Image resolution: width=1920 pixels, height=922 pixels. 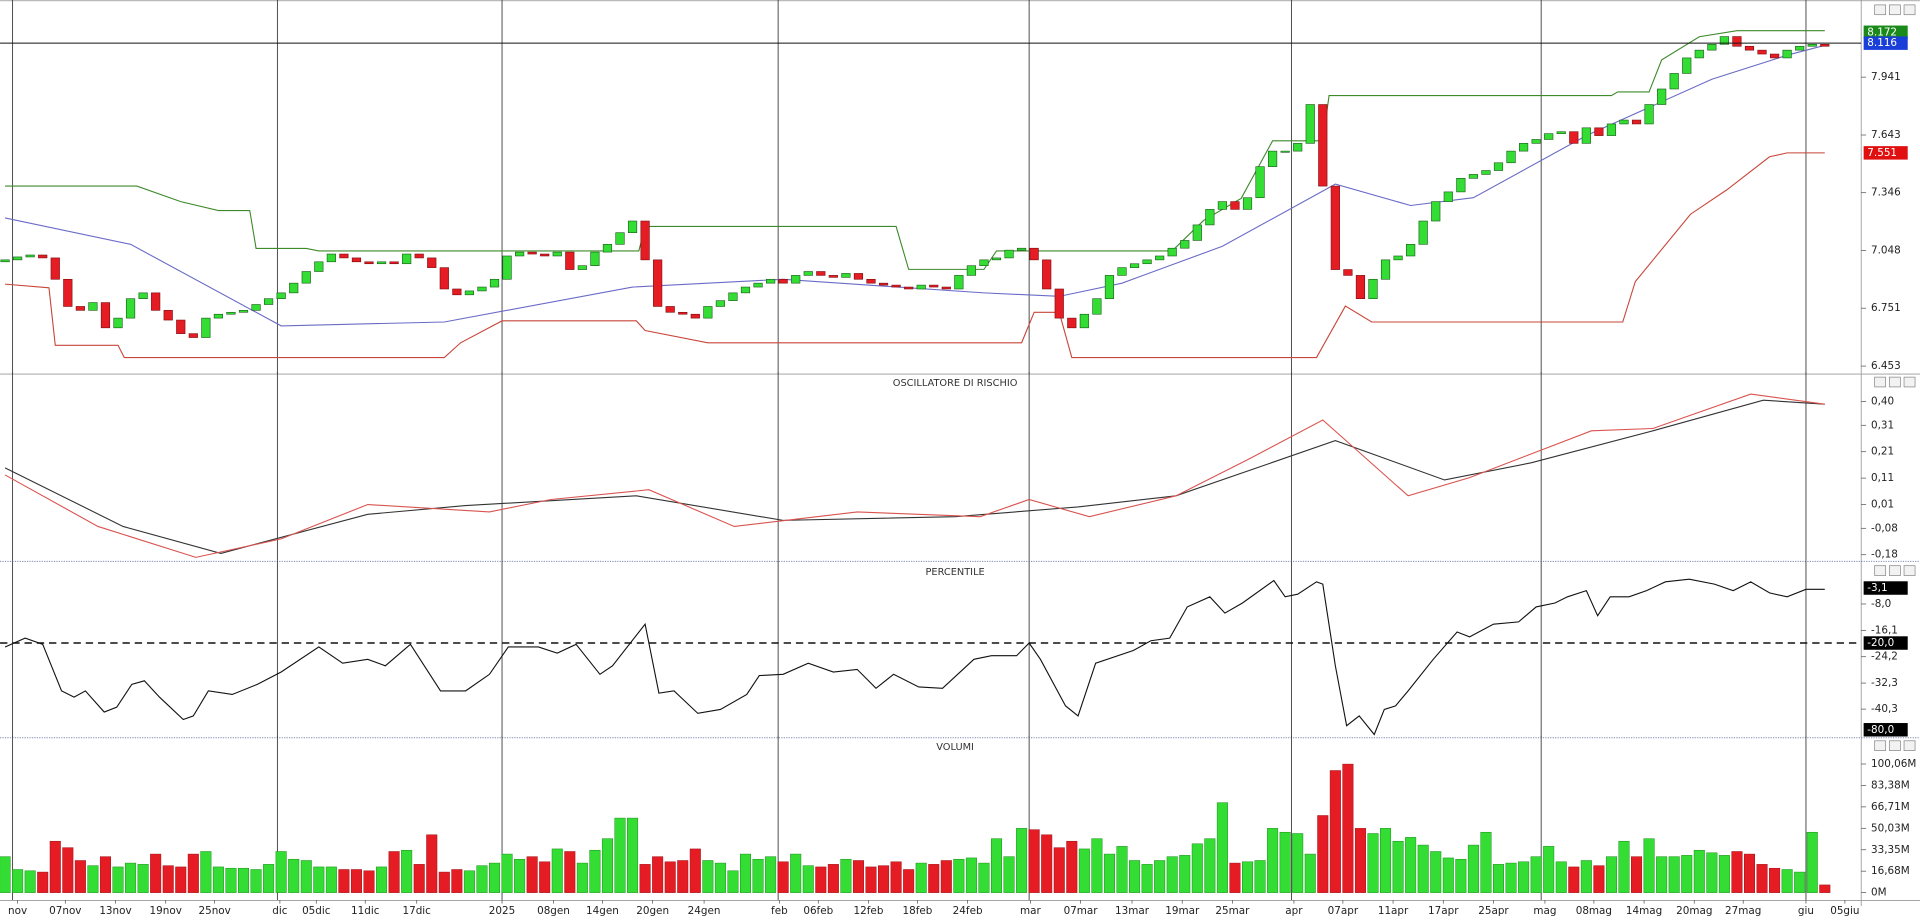 I want to click on x-tick-label: 07mar, so click(x=1081, y=911).